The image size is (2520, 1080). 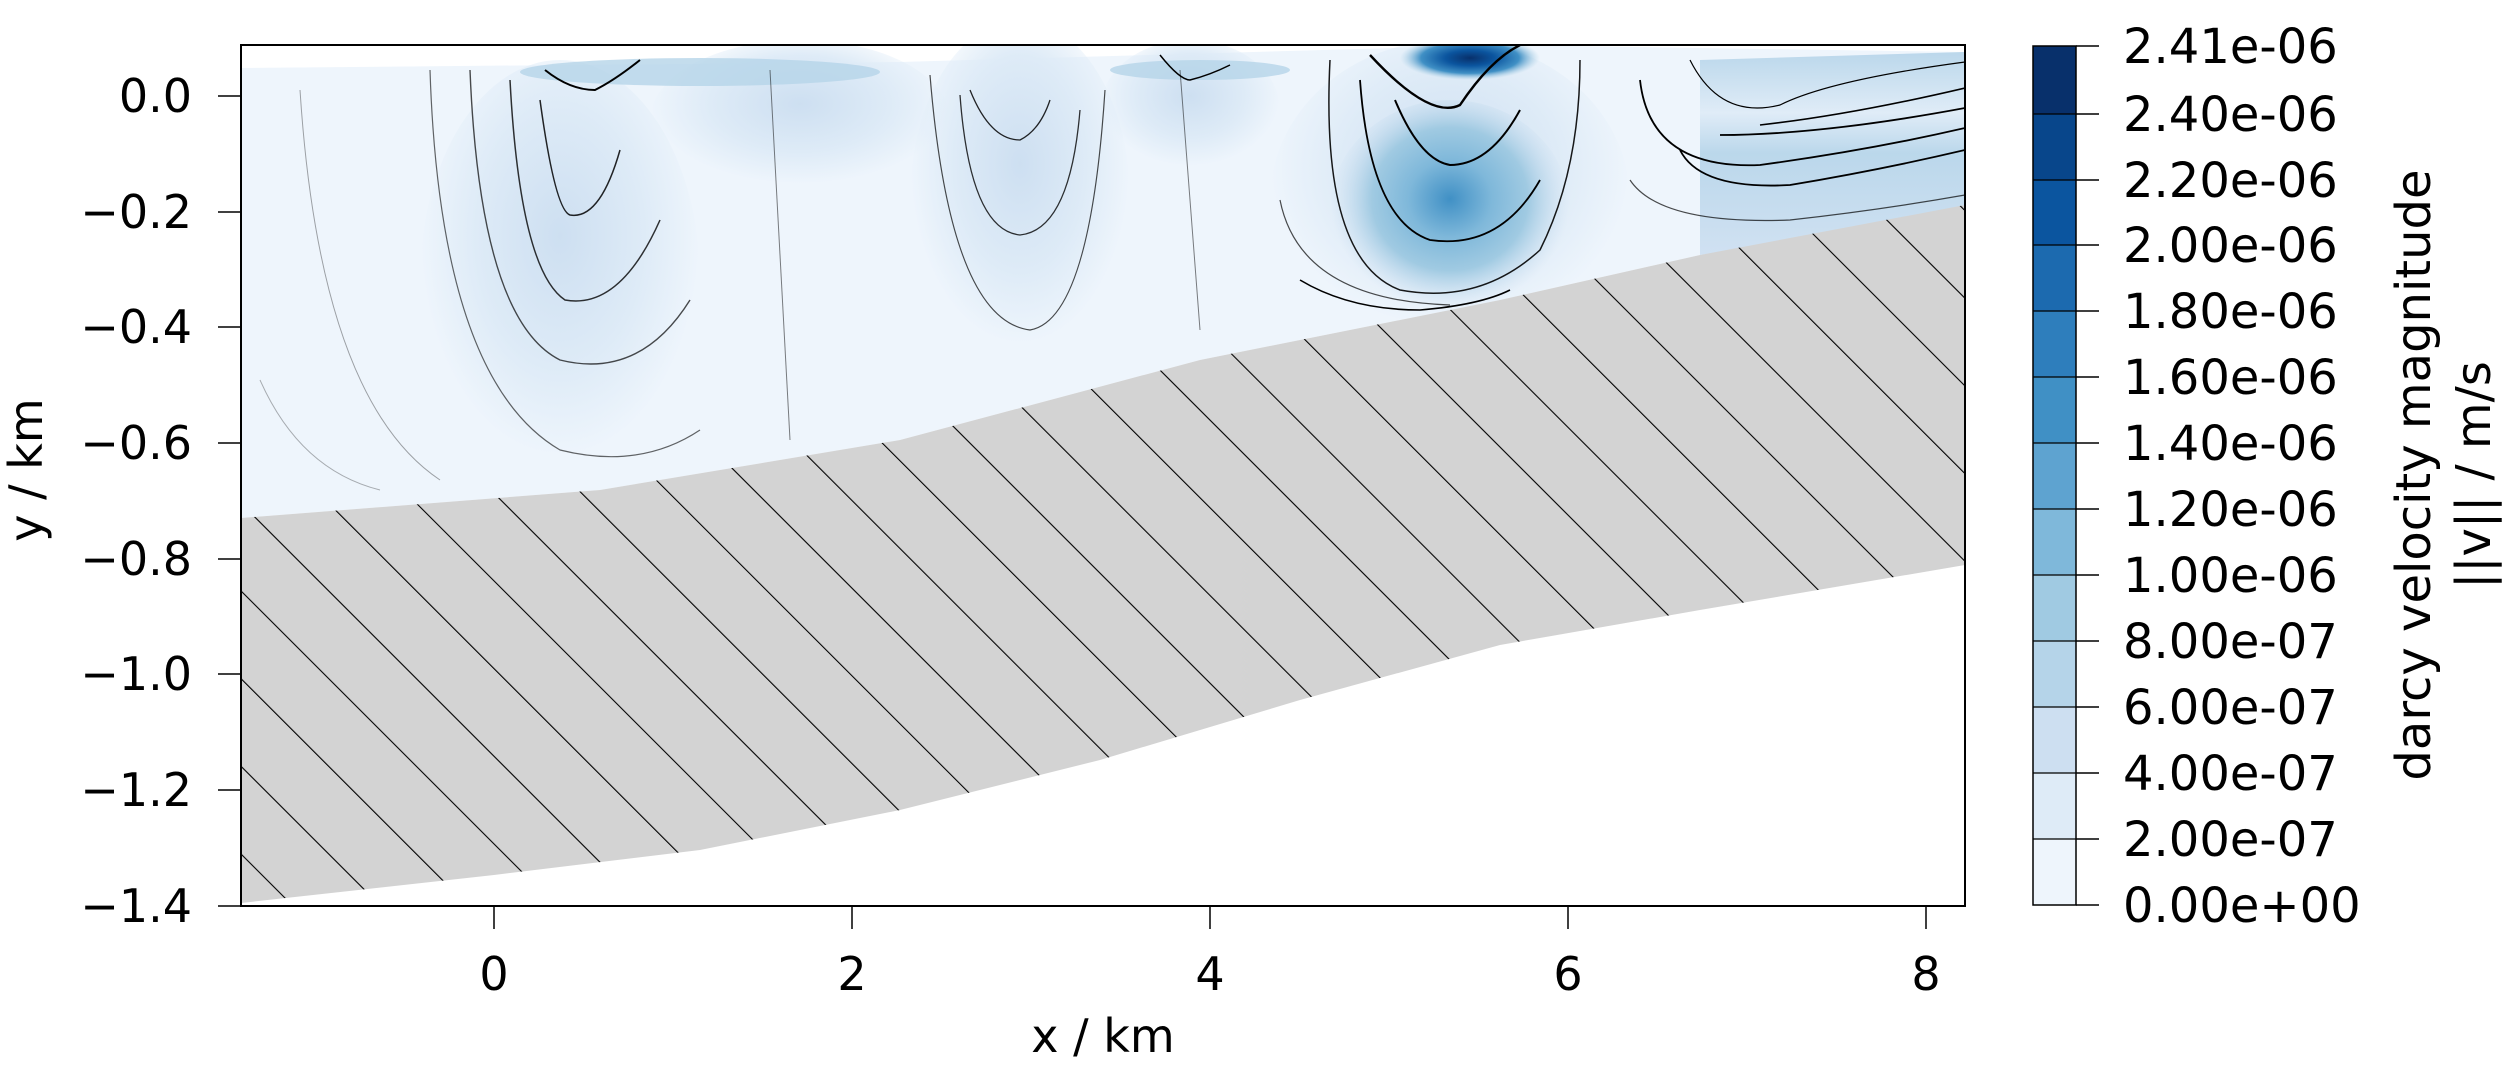 I want to click on x-tick-label: 0, so click(x=493, y=974).